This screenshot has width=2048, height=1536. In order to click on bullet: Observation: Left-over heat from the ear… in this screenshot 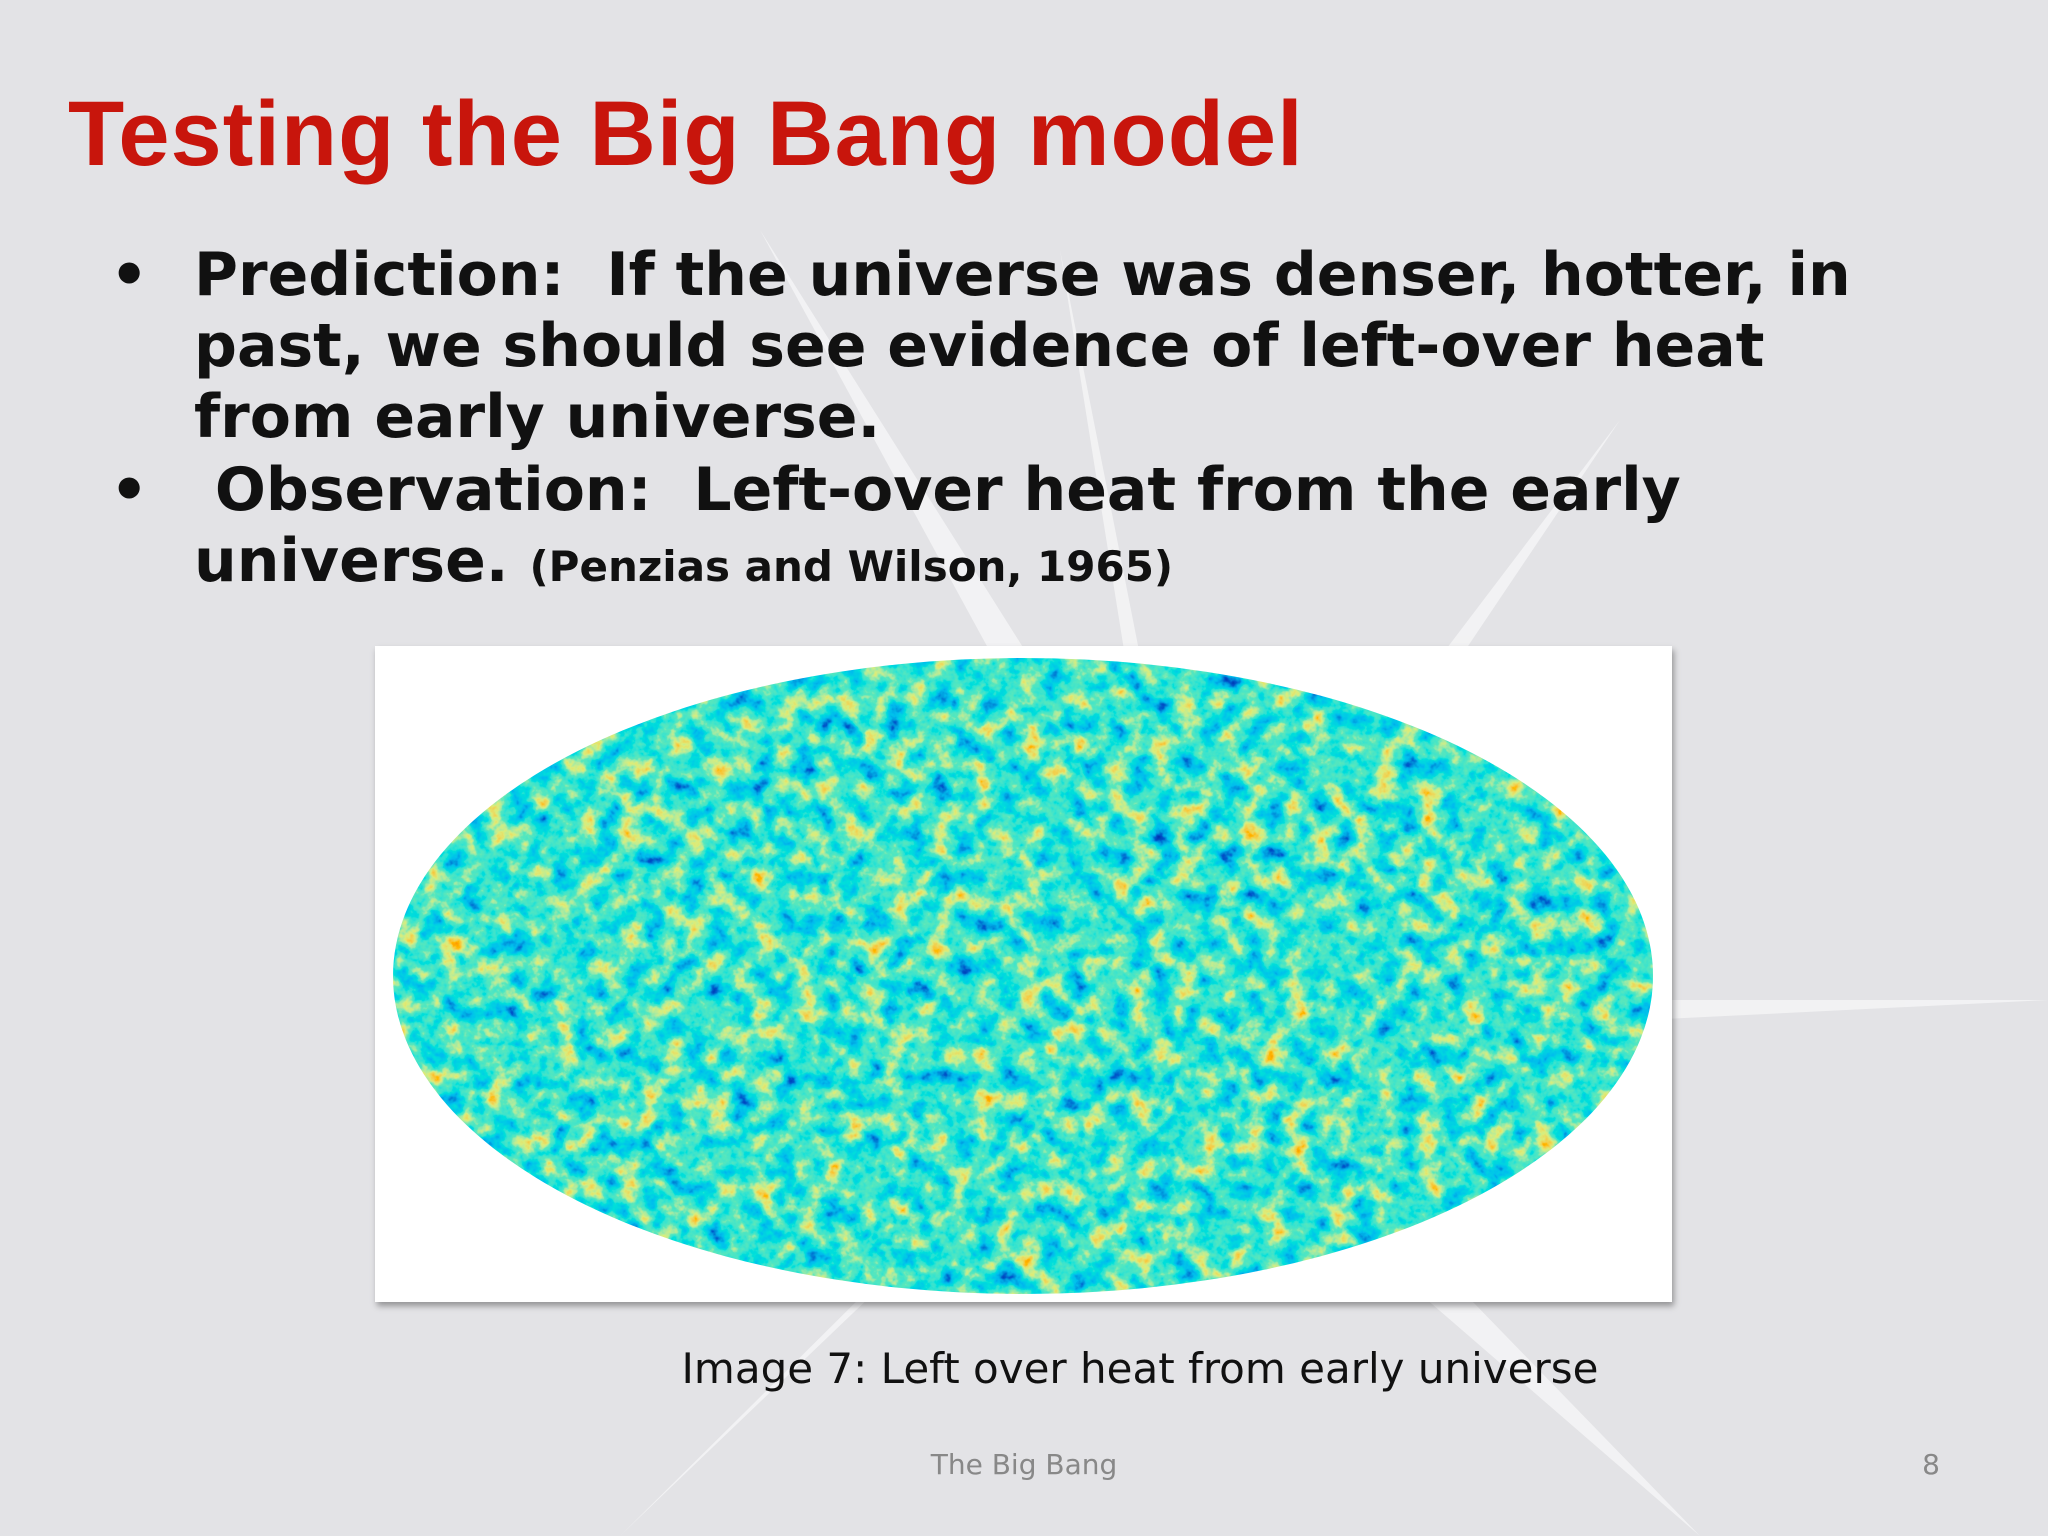, I will do `click(1010, 528)`.